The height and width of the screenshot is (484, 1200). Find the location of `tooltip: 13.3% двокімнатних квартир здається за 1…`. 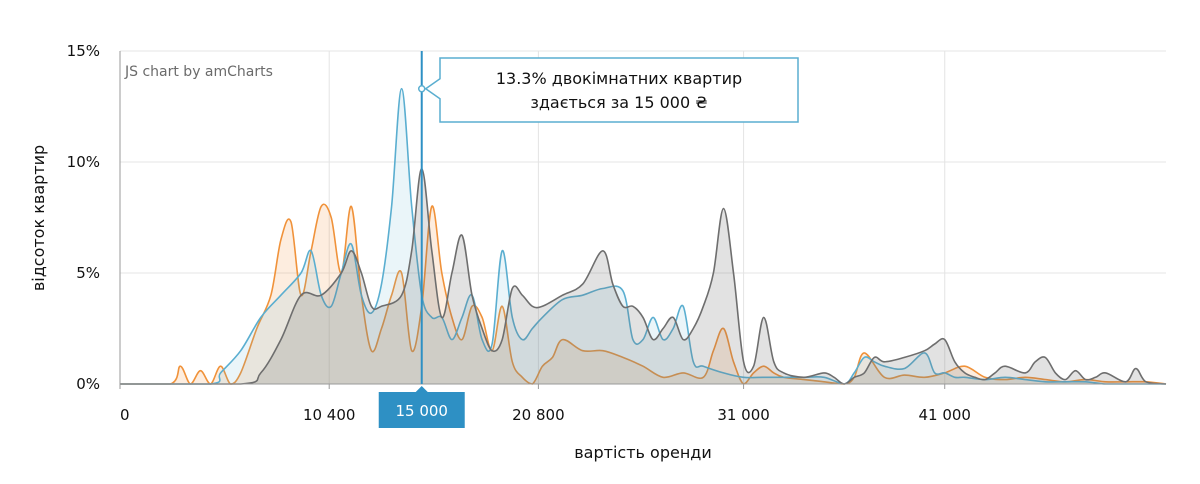

tooltip: 13.3% двокімнатних квартир здається за 1… is located at coordinates (611, 90).